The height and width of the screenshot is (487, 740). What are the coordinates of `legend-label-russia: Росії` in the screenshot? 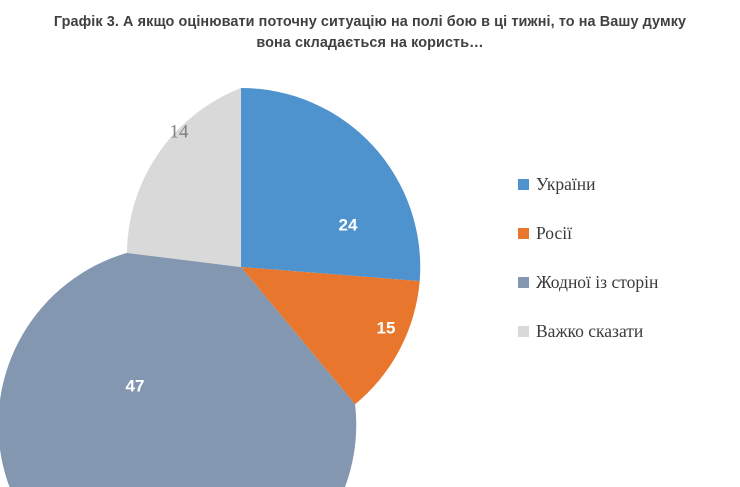 It's located at (554, 232).